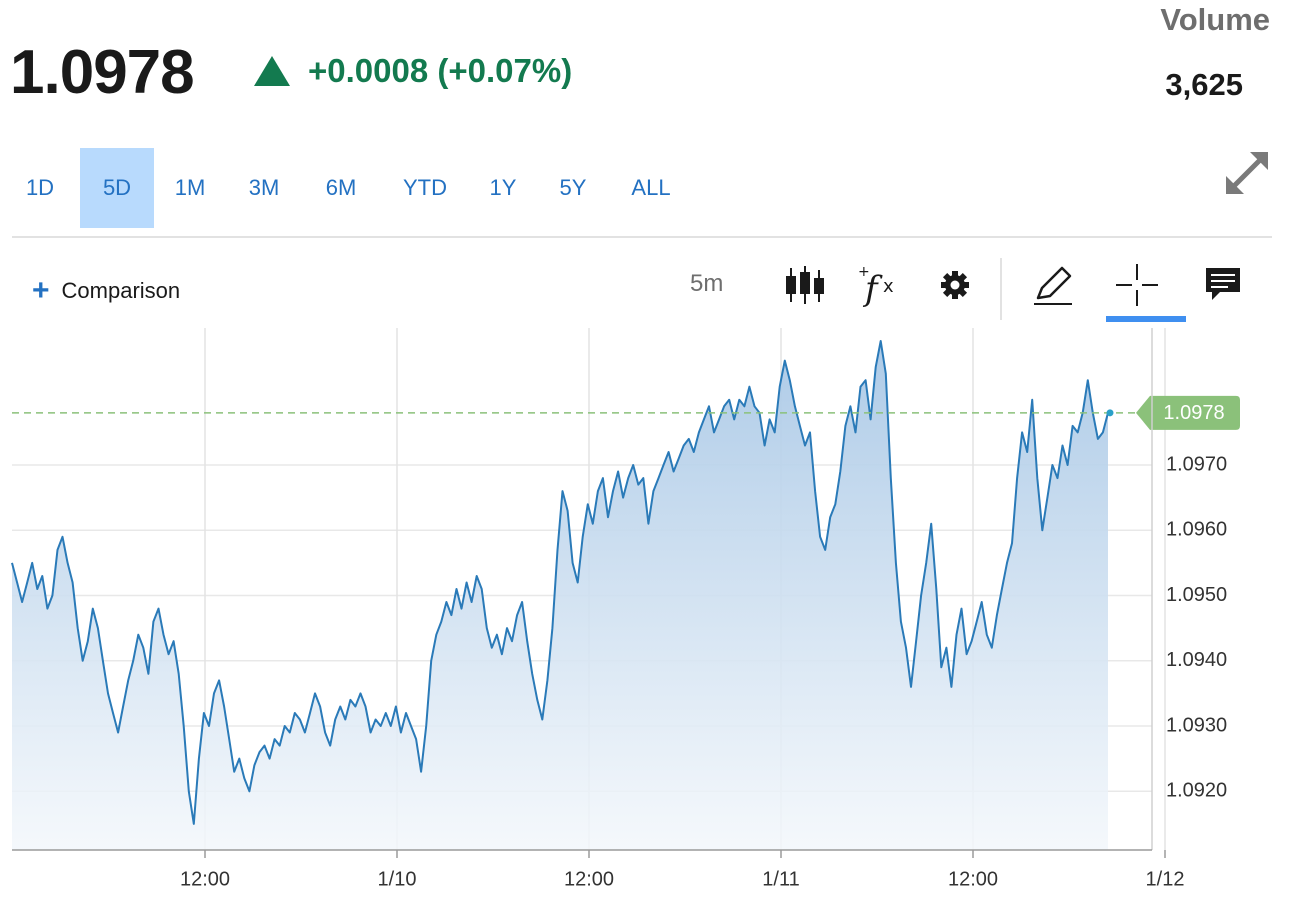 The image size is (1300, 906). I want to click on comparison-label: Comparison, so click(121, 290).